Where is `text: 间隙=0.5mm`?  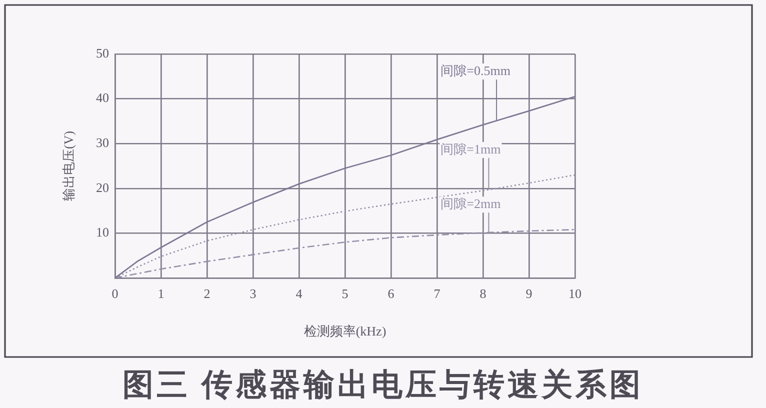
text: 间隙=0.5mm is located at coordinates (475, 70).